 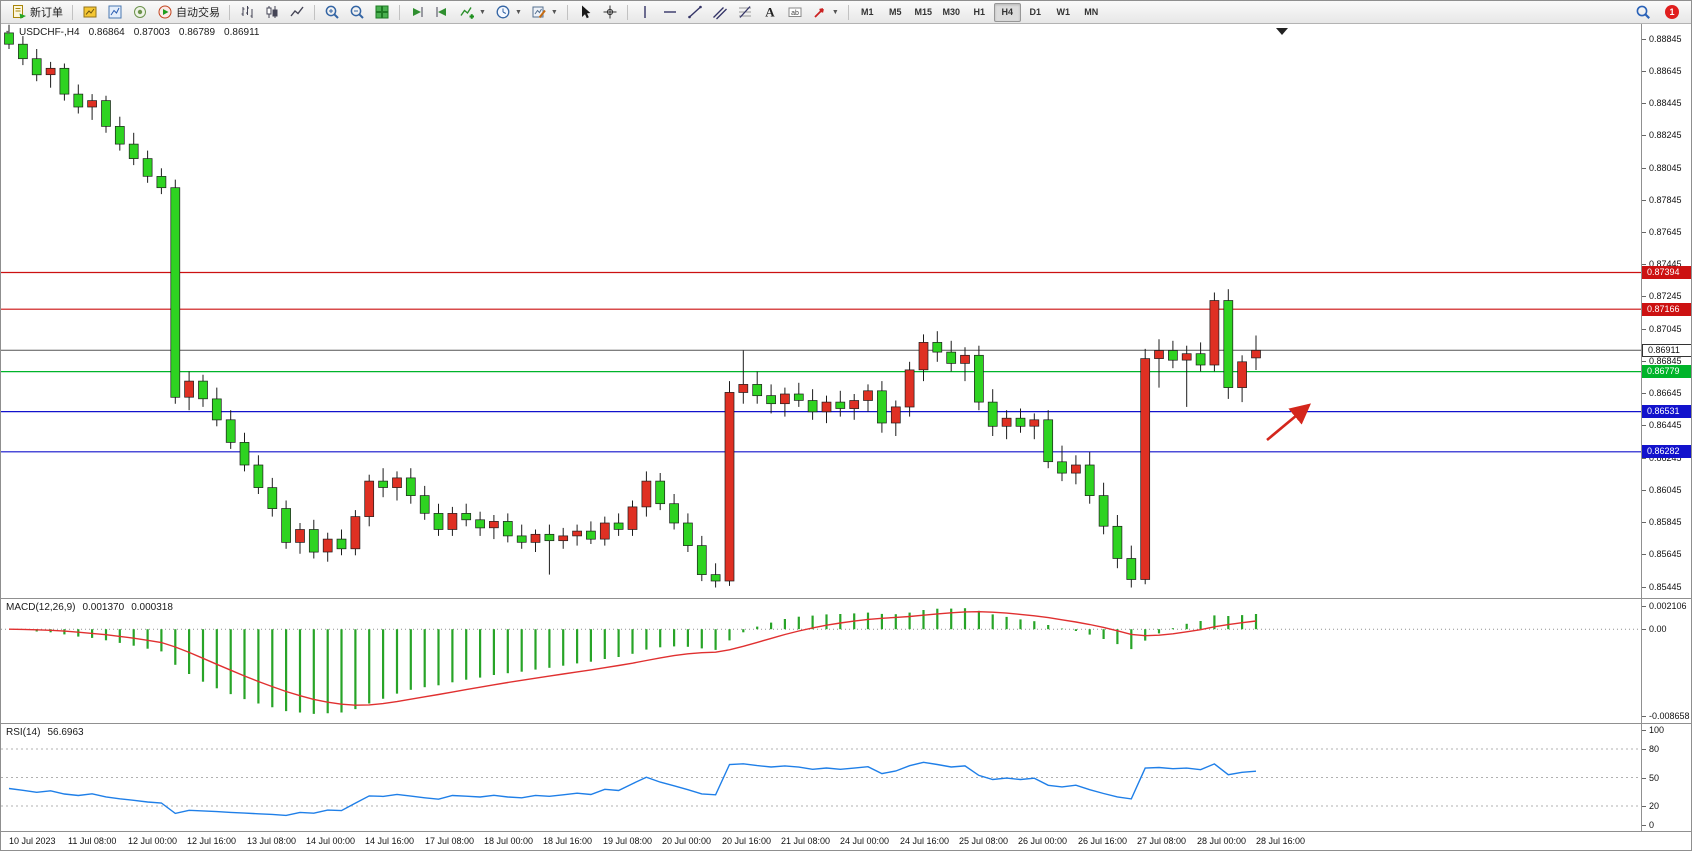 I want to click on vline-icon, so click(x=645, y=12).